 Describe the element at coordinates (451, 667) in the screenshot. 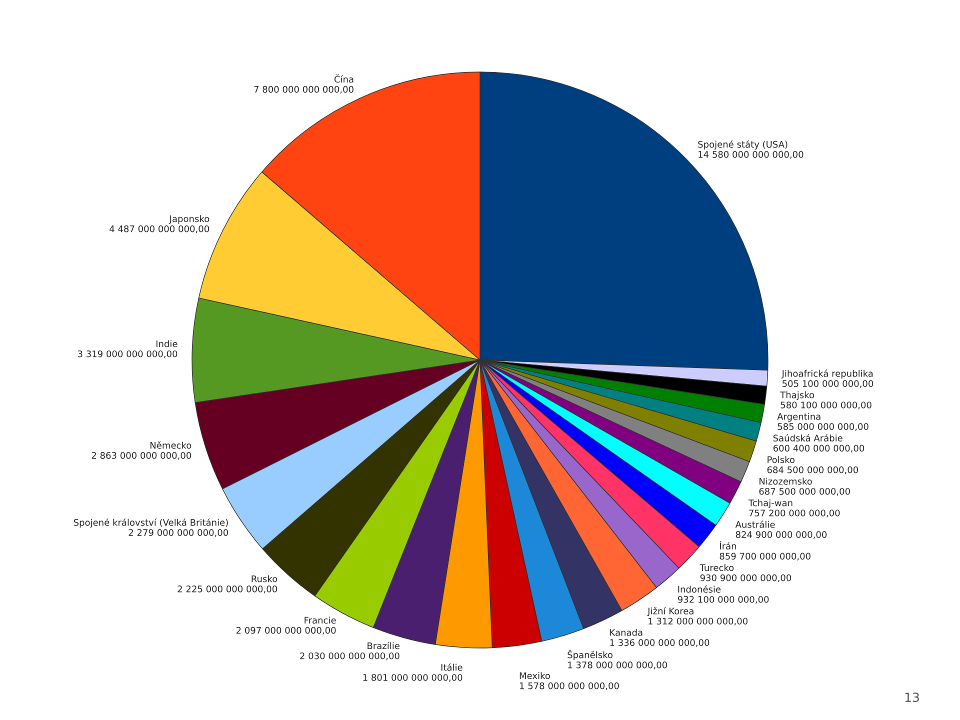

I see `slice-label: Itálie` at that location.